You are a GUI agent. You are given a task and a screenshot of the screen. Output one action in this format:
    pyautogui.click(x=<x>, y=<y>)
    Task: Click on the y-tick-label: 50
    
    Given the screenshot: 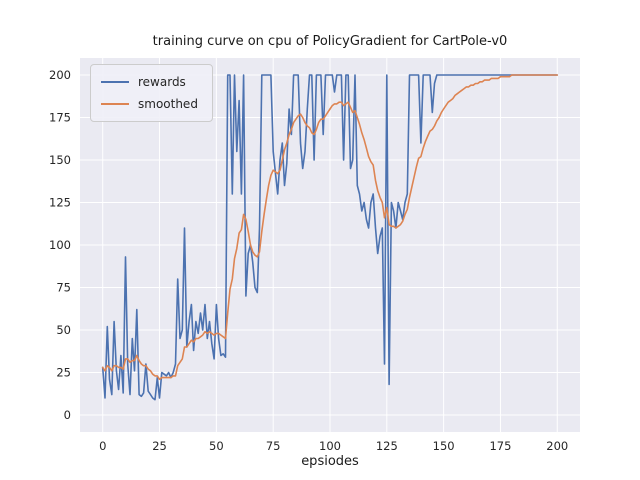 What is the action you would take?
    pyautogui.click(x=63, y=330)
    